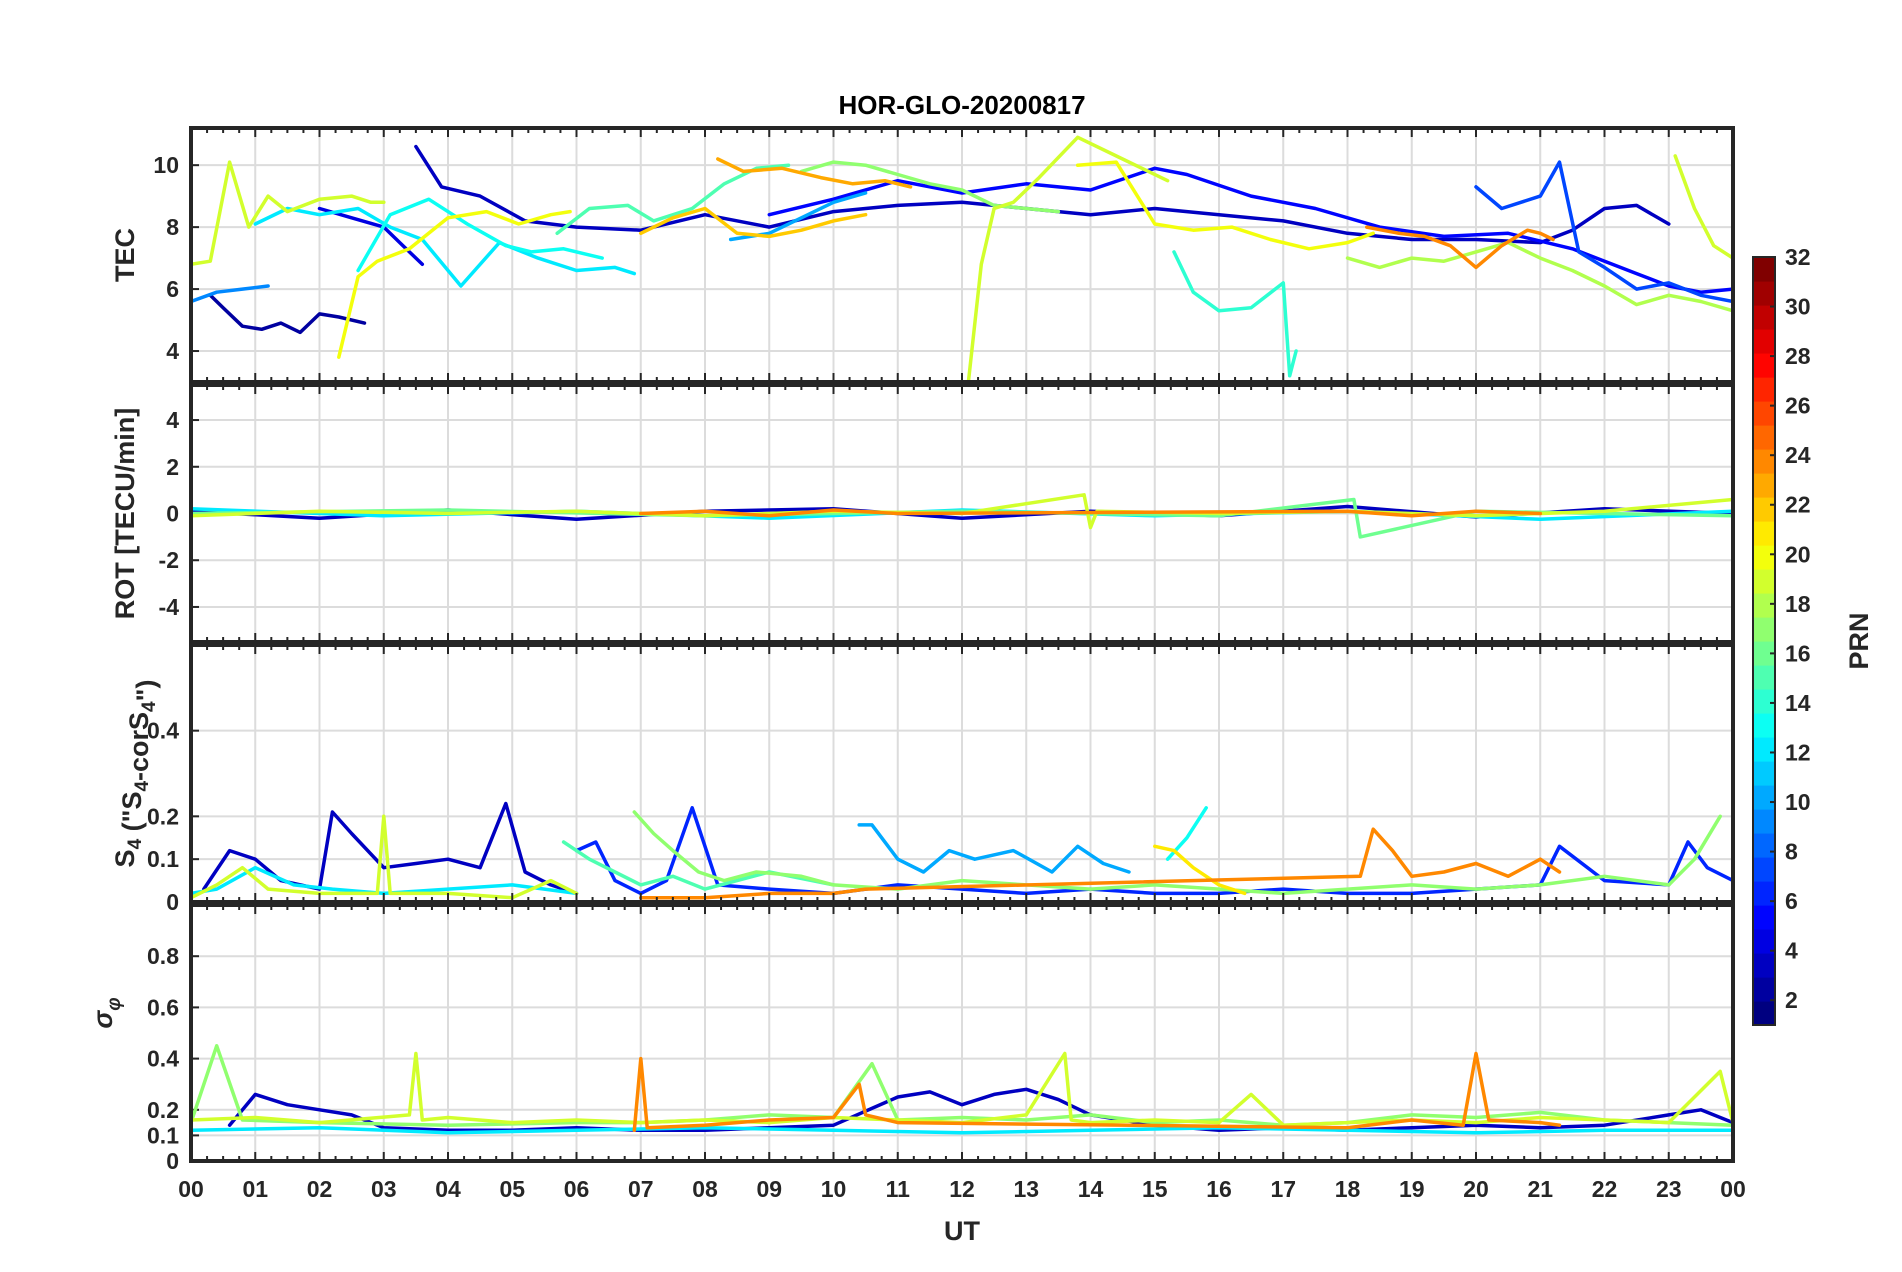 Image resolution: width=1902 pixels, height=1272 pixels. I want to click on y-axis-label: ROT [TECU/min], so click(125, 513).